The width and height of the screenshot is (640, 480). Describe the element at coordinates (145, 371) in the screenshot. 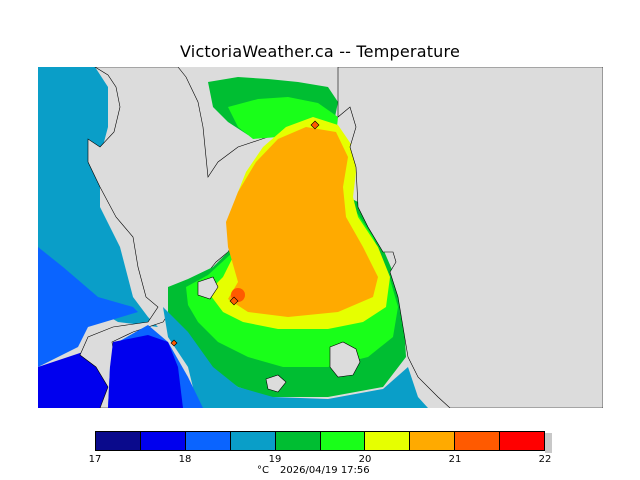

I see `contour-17.5-18-south` at that location.